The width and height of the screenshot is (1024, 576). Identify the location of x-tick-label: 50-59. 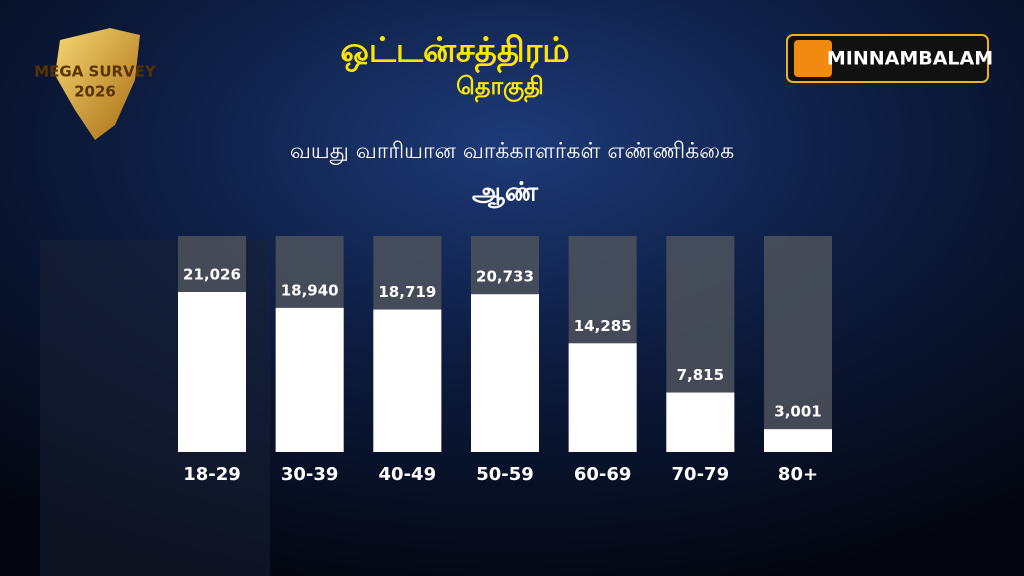
(505, 474).